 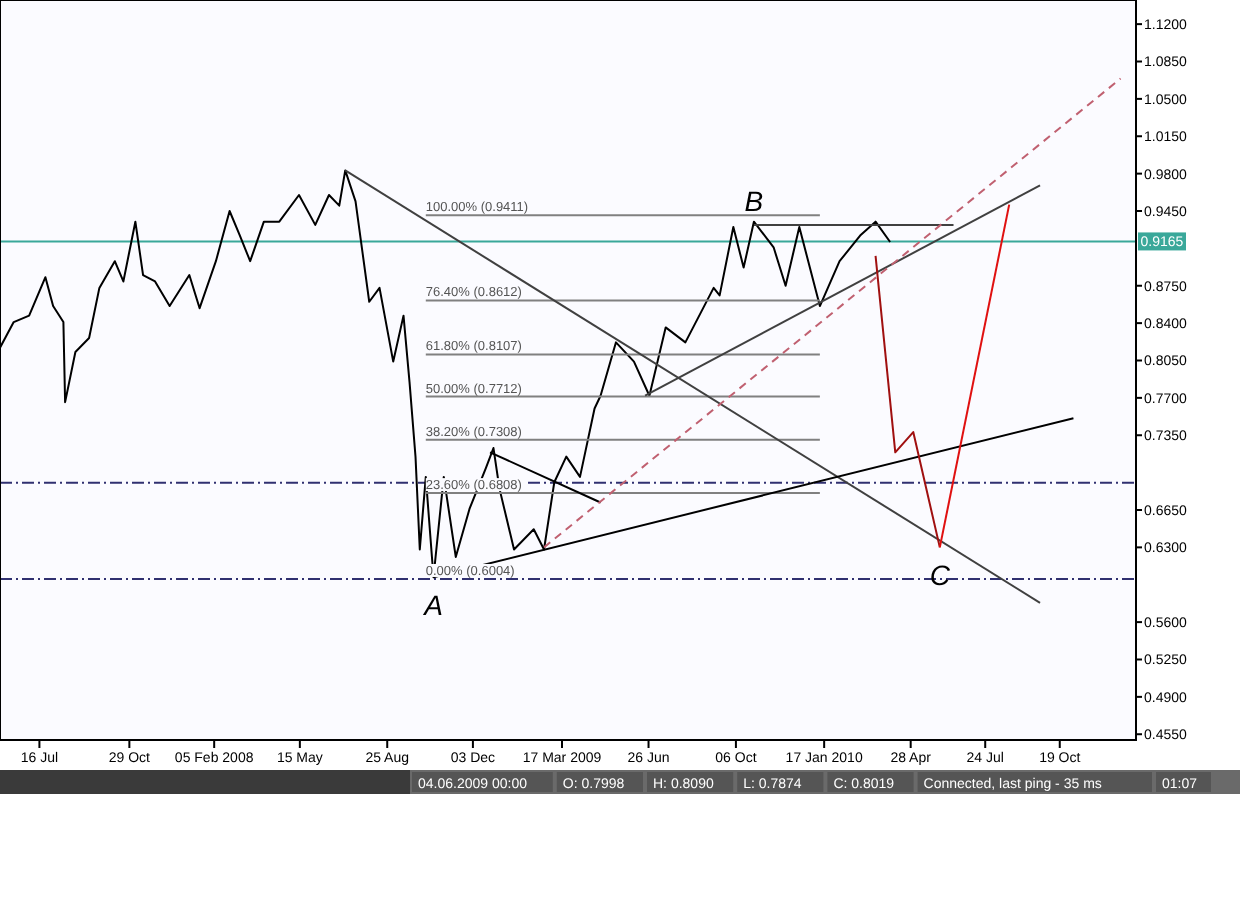 I want to click on annotation: B, so click(x=754, y=201).